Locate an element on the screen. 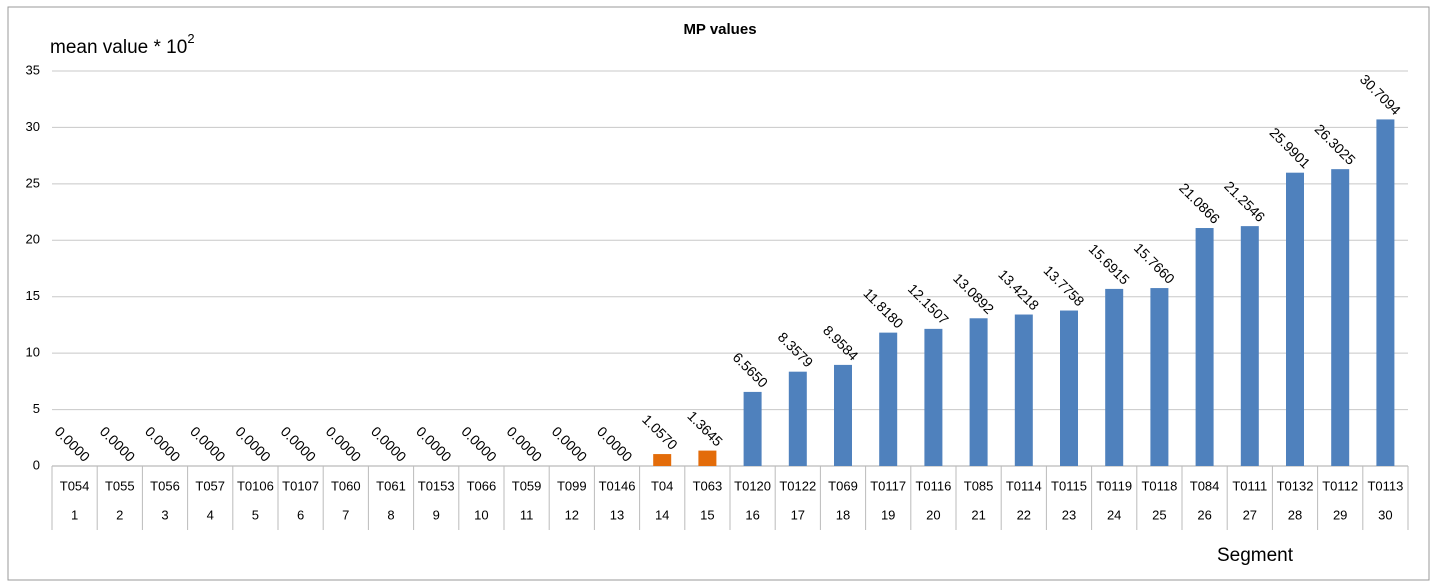 The width and height of the screenshot is (1437, 586). x-tick-label: T055 is located at coordinates (120, 485).